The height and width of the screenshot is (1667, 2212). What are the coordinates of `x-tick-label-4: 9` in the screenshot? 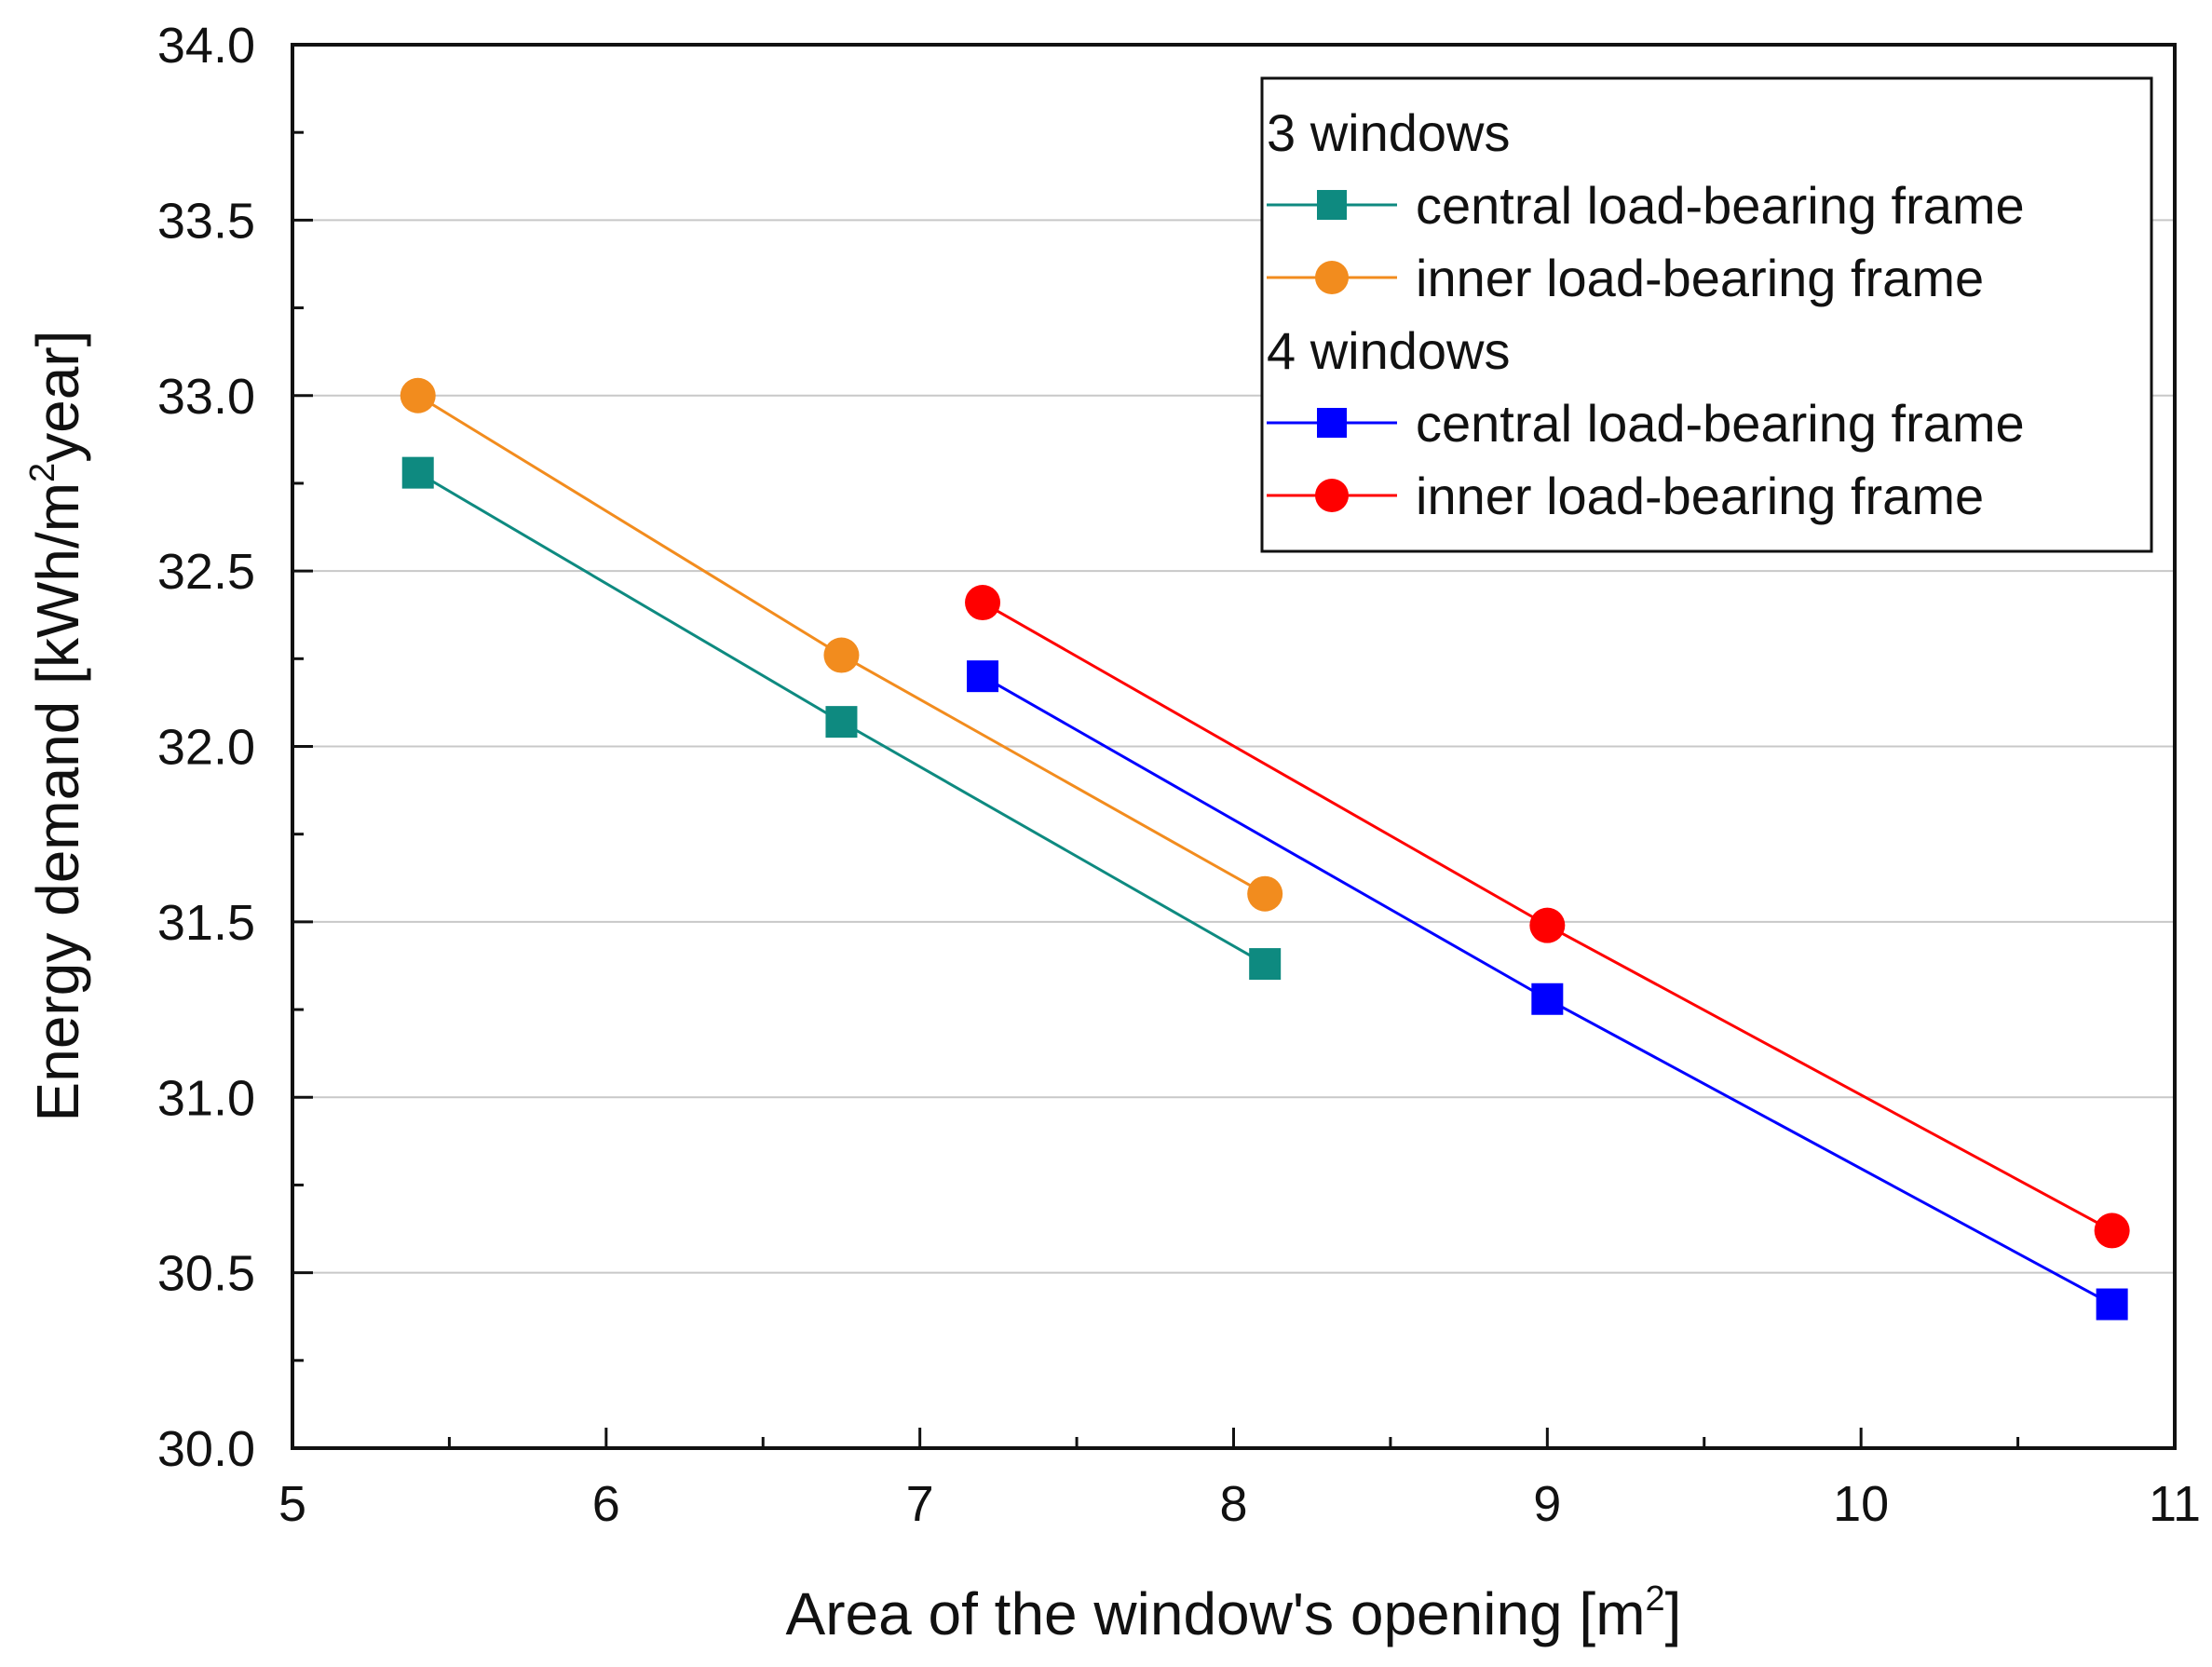 It's located at (1547, 1504).